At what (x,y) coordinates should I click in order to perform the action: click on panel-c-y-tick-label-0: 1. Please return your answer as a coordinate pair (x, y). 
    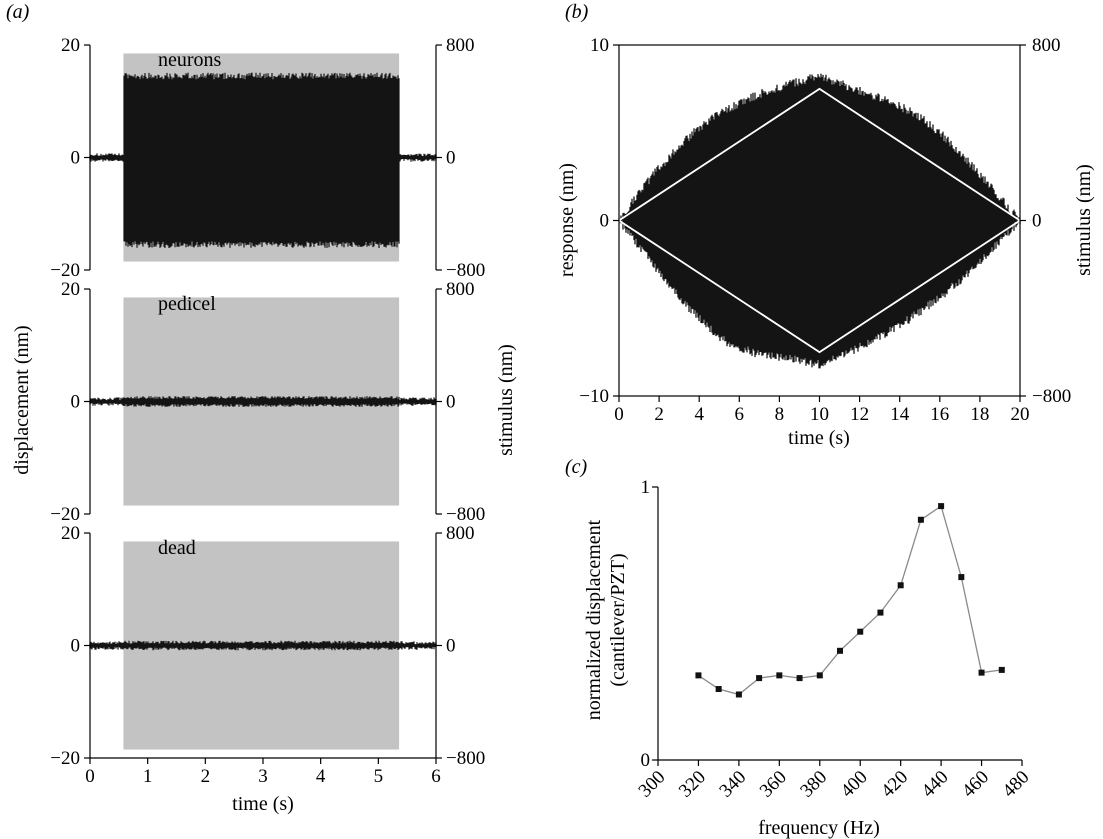
    Looking at the image, I should click on (646, 487).